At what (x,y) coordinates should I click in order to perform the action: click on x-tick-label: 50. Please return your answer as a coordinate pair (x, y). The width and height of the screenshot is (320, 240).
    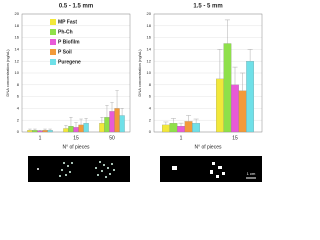
    Looking at the image, I should click on (112, 138).